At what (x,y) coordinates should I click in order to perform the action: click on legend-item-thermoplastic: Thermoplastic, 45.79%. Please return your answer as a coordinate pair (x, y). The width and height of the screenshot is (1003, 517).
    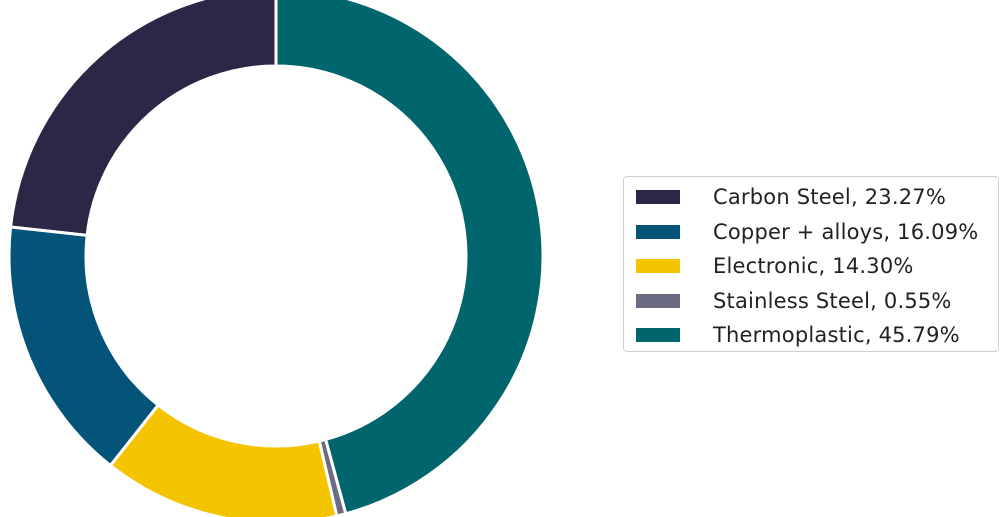
    Looking at the image, I should click on (811, 335).